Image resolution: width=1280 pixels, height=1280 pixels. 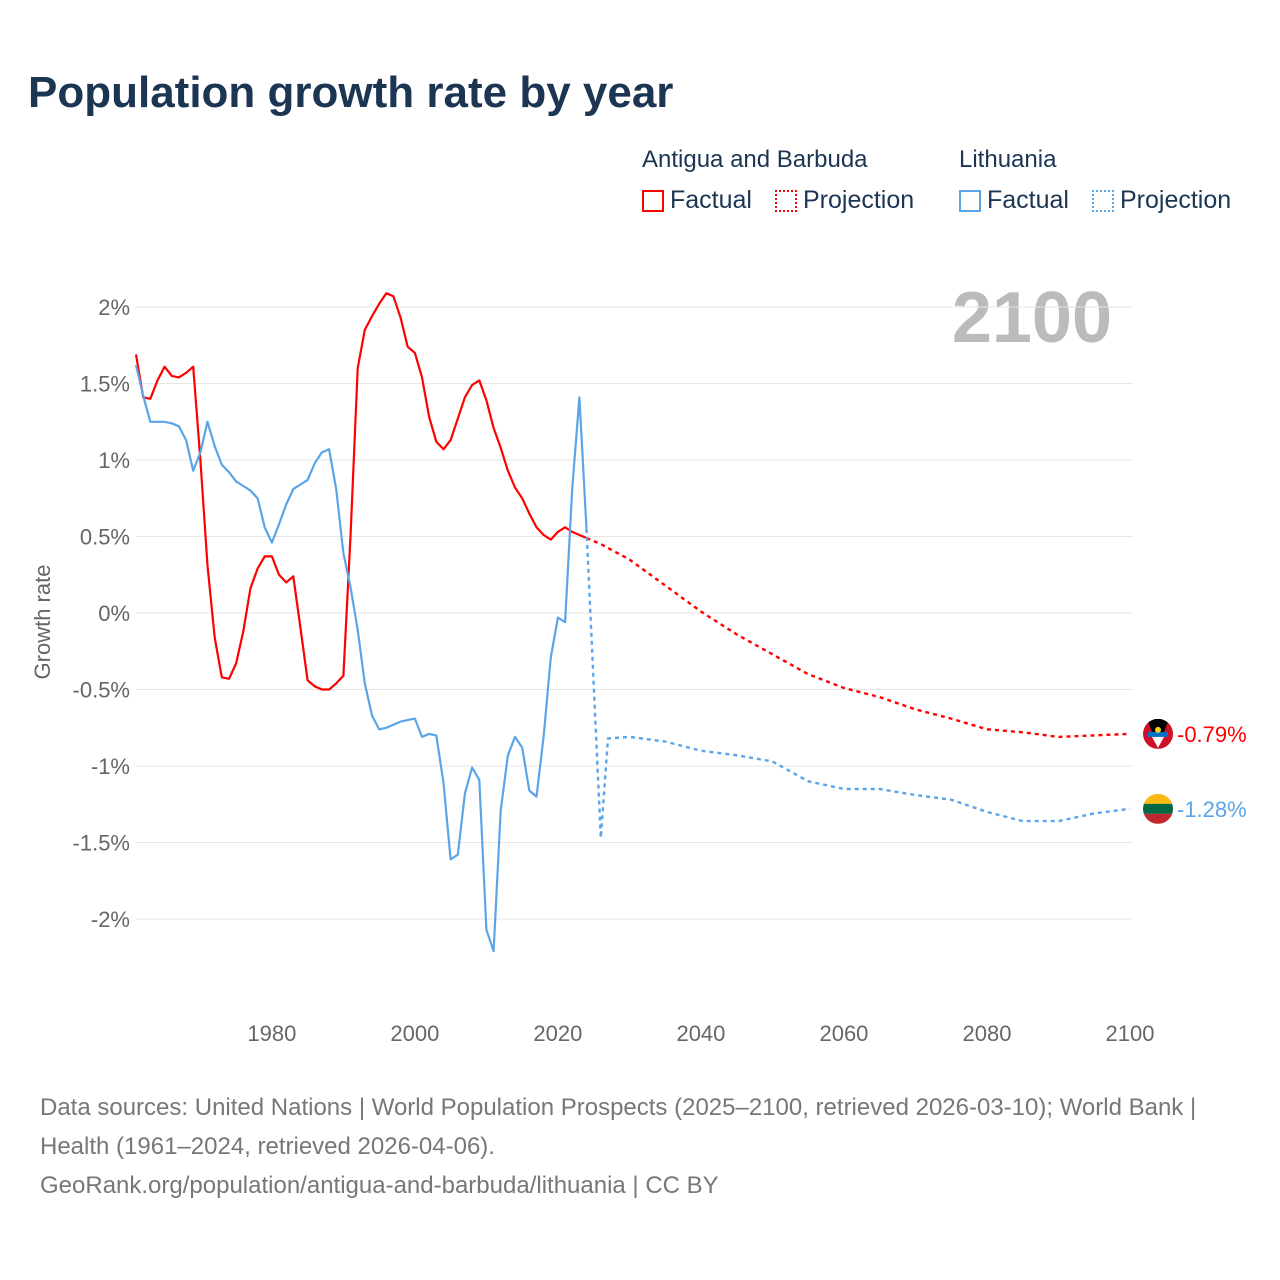 I want to click on y-tick-label: -0.5%, so click(x=101, y=690).